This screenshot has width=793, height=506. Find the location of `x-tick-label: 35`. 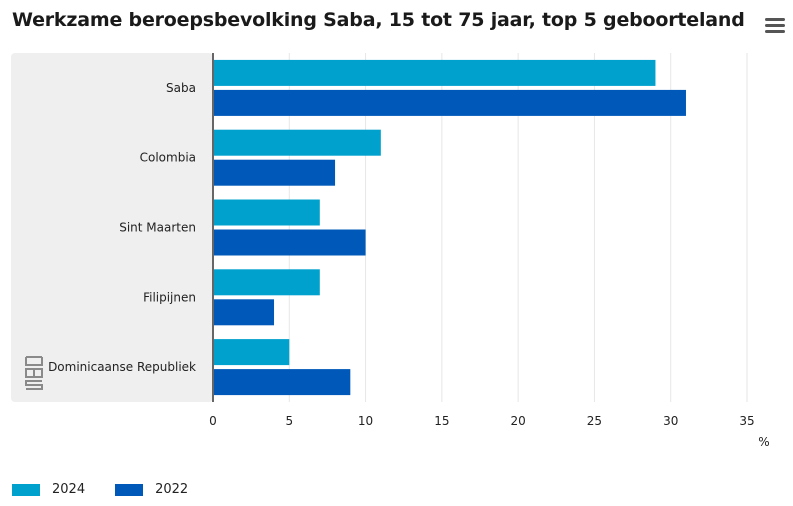

x-tick-label: 35 is located at coordinates (746, 421).